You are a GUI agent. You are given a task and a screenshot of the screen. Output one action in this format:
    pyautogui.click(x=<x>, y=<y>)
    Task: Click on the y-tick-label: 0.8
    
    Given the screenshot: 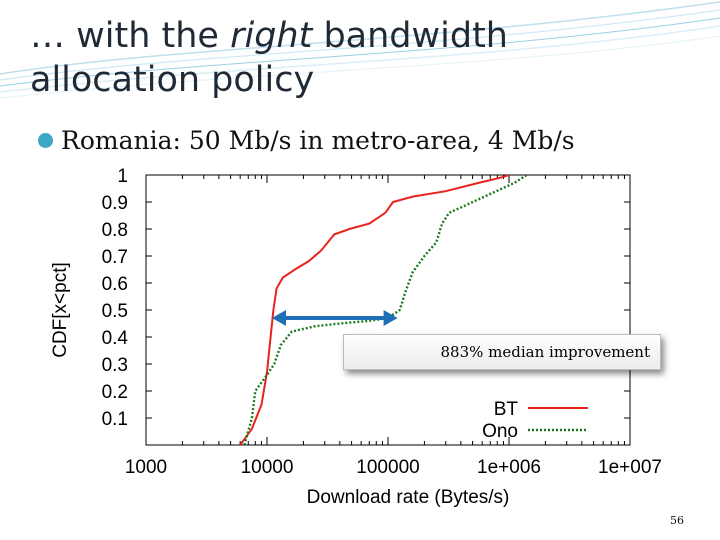 What is the action you would take?
    pyautogui.click(x=115, y=230)
    